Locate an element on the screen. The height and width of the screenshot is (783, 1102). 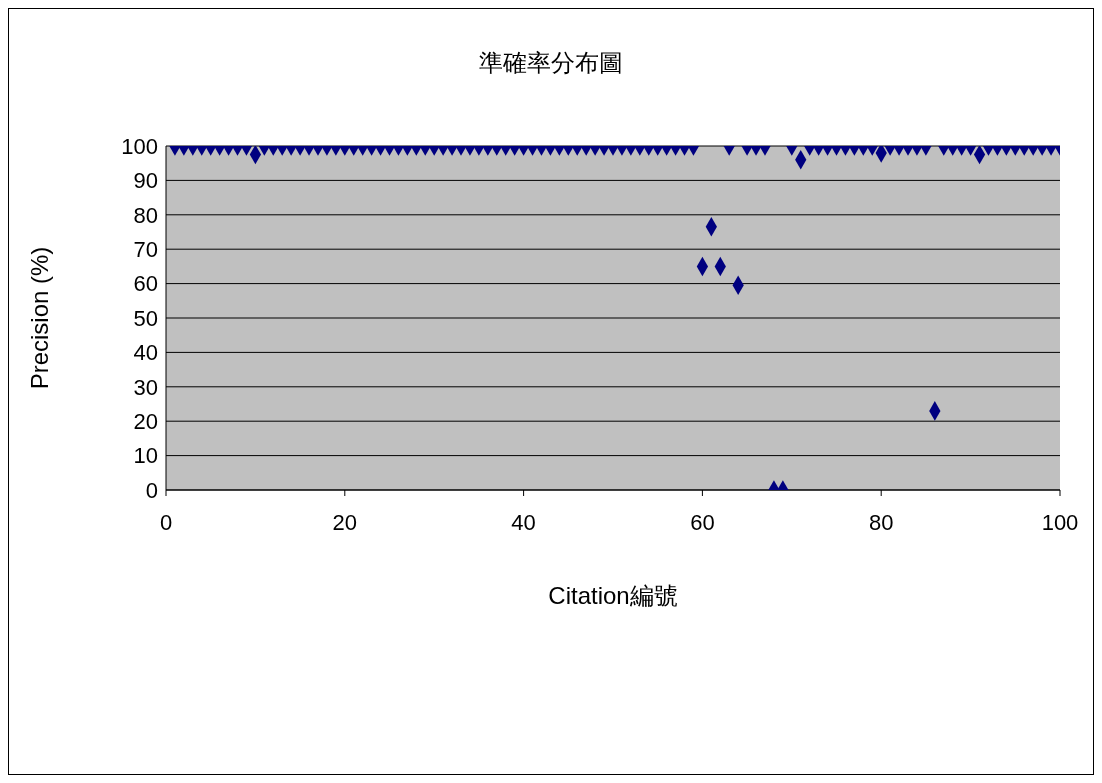
y-tick-label: 50 is located at coordinates (145, 318).